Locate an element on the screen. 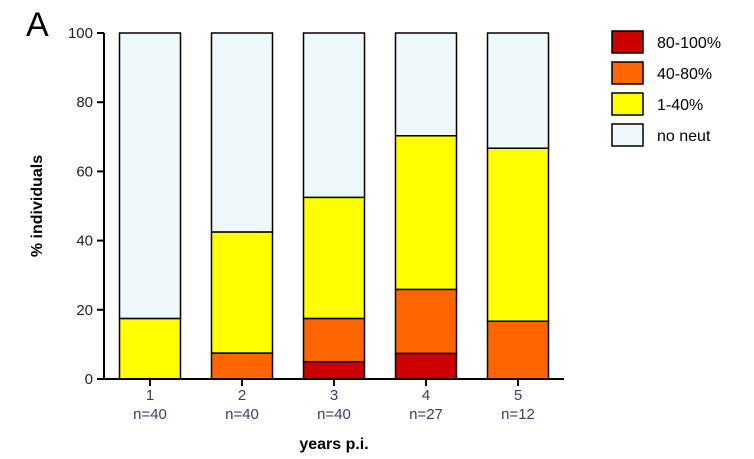 Image resolution: width=754 pixels, height=459 pixels. y-tick-label-20: 20 is located at coordinates (84, 310).